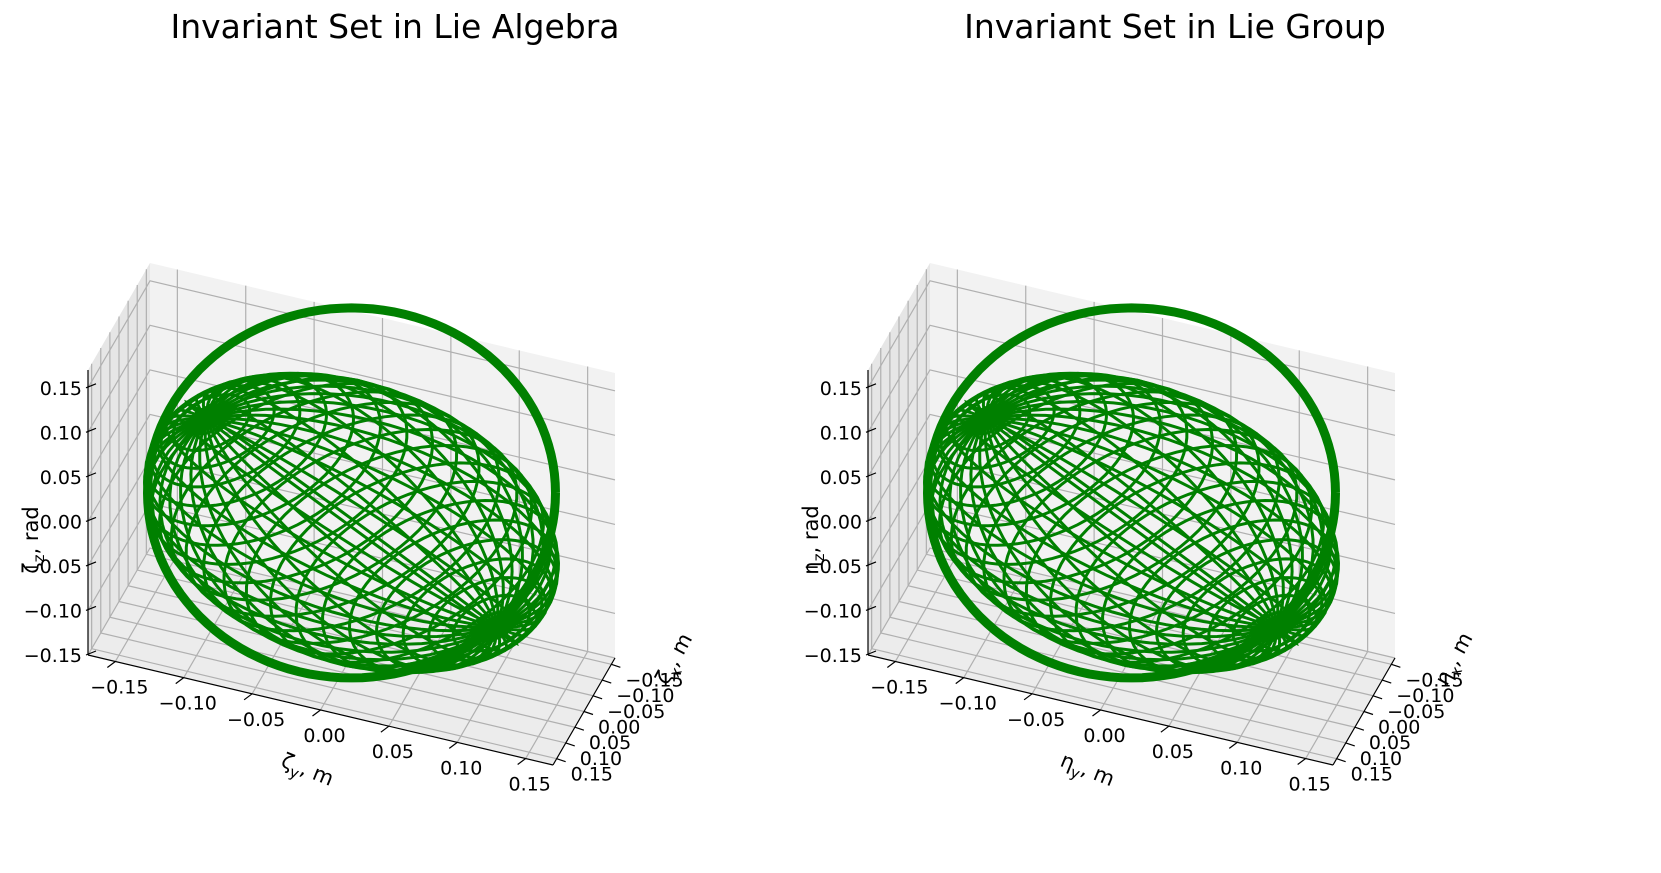 The height and width of the screenshot is (873, 1661). I want to click on y-tick-label: 0.05, so click(1173, 752).